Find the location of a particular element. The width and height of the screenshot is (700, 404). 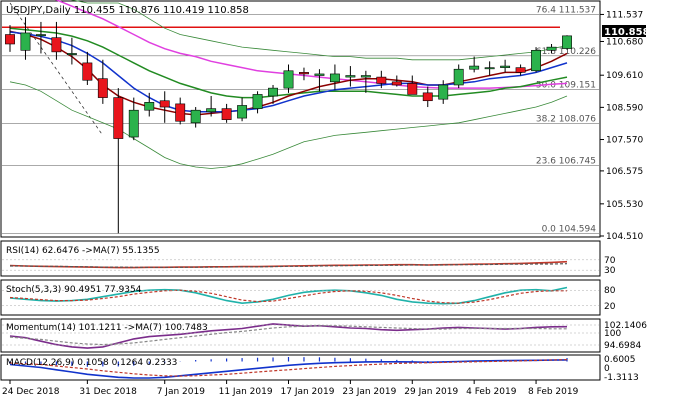

last-price-label: 110.858 is located at coordinates (627, 32).